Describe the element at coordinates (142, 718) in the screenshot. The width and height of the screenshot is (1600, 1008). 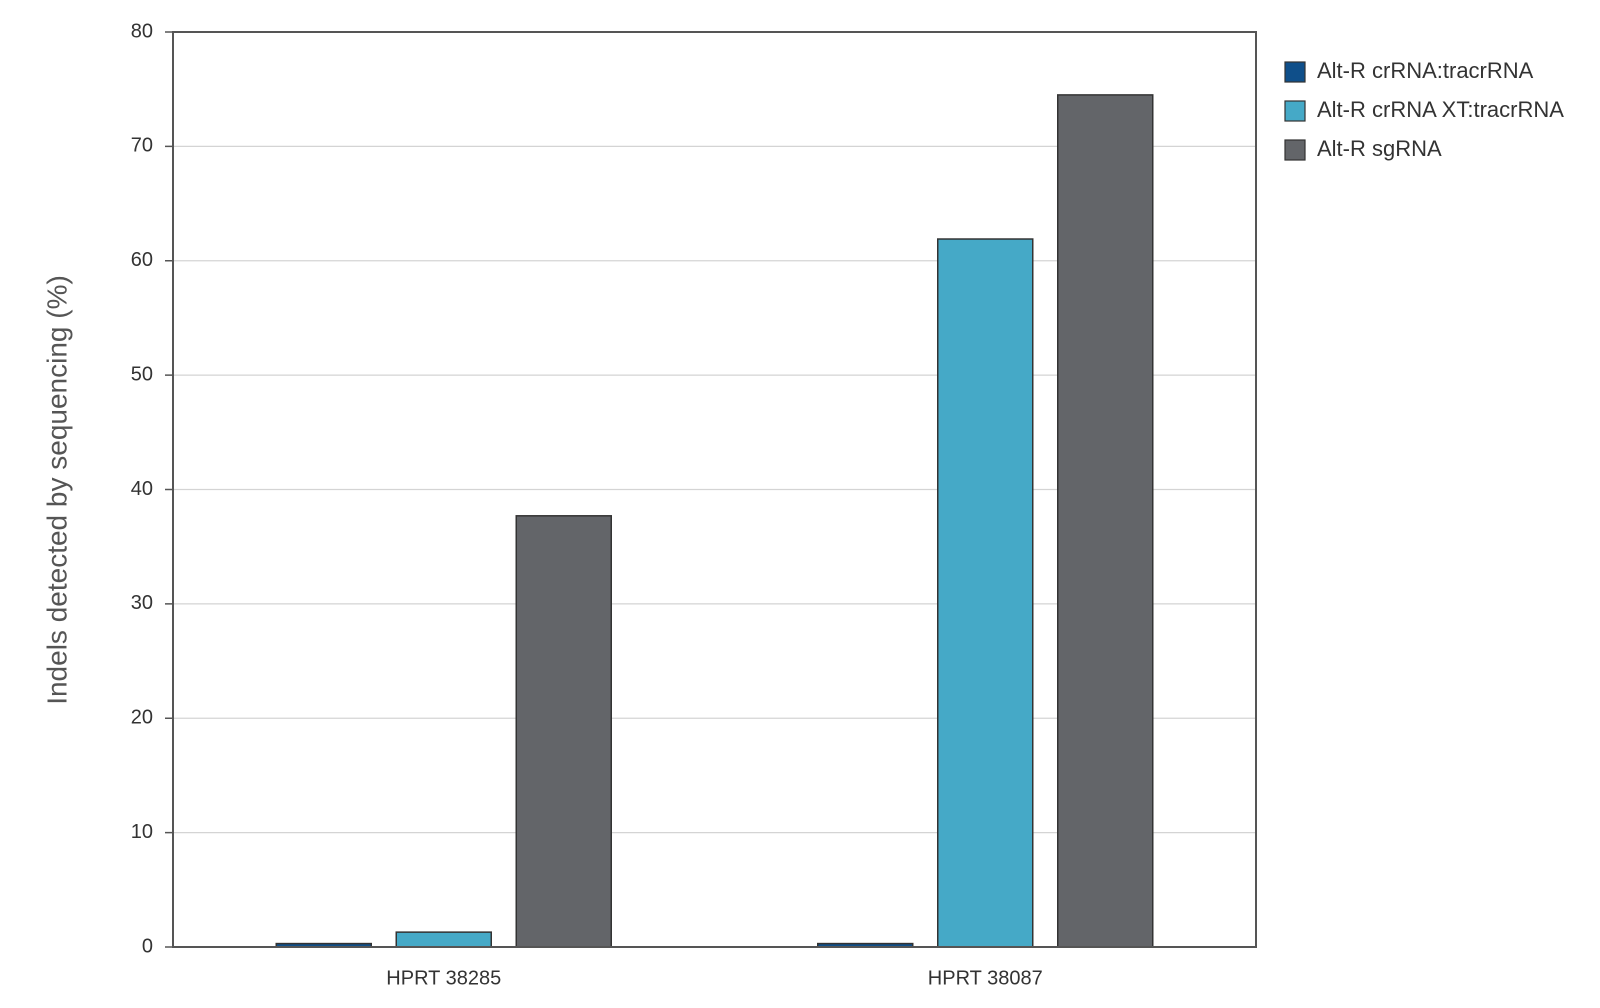
I see `y-tick-label: 20` at that location.